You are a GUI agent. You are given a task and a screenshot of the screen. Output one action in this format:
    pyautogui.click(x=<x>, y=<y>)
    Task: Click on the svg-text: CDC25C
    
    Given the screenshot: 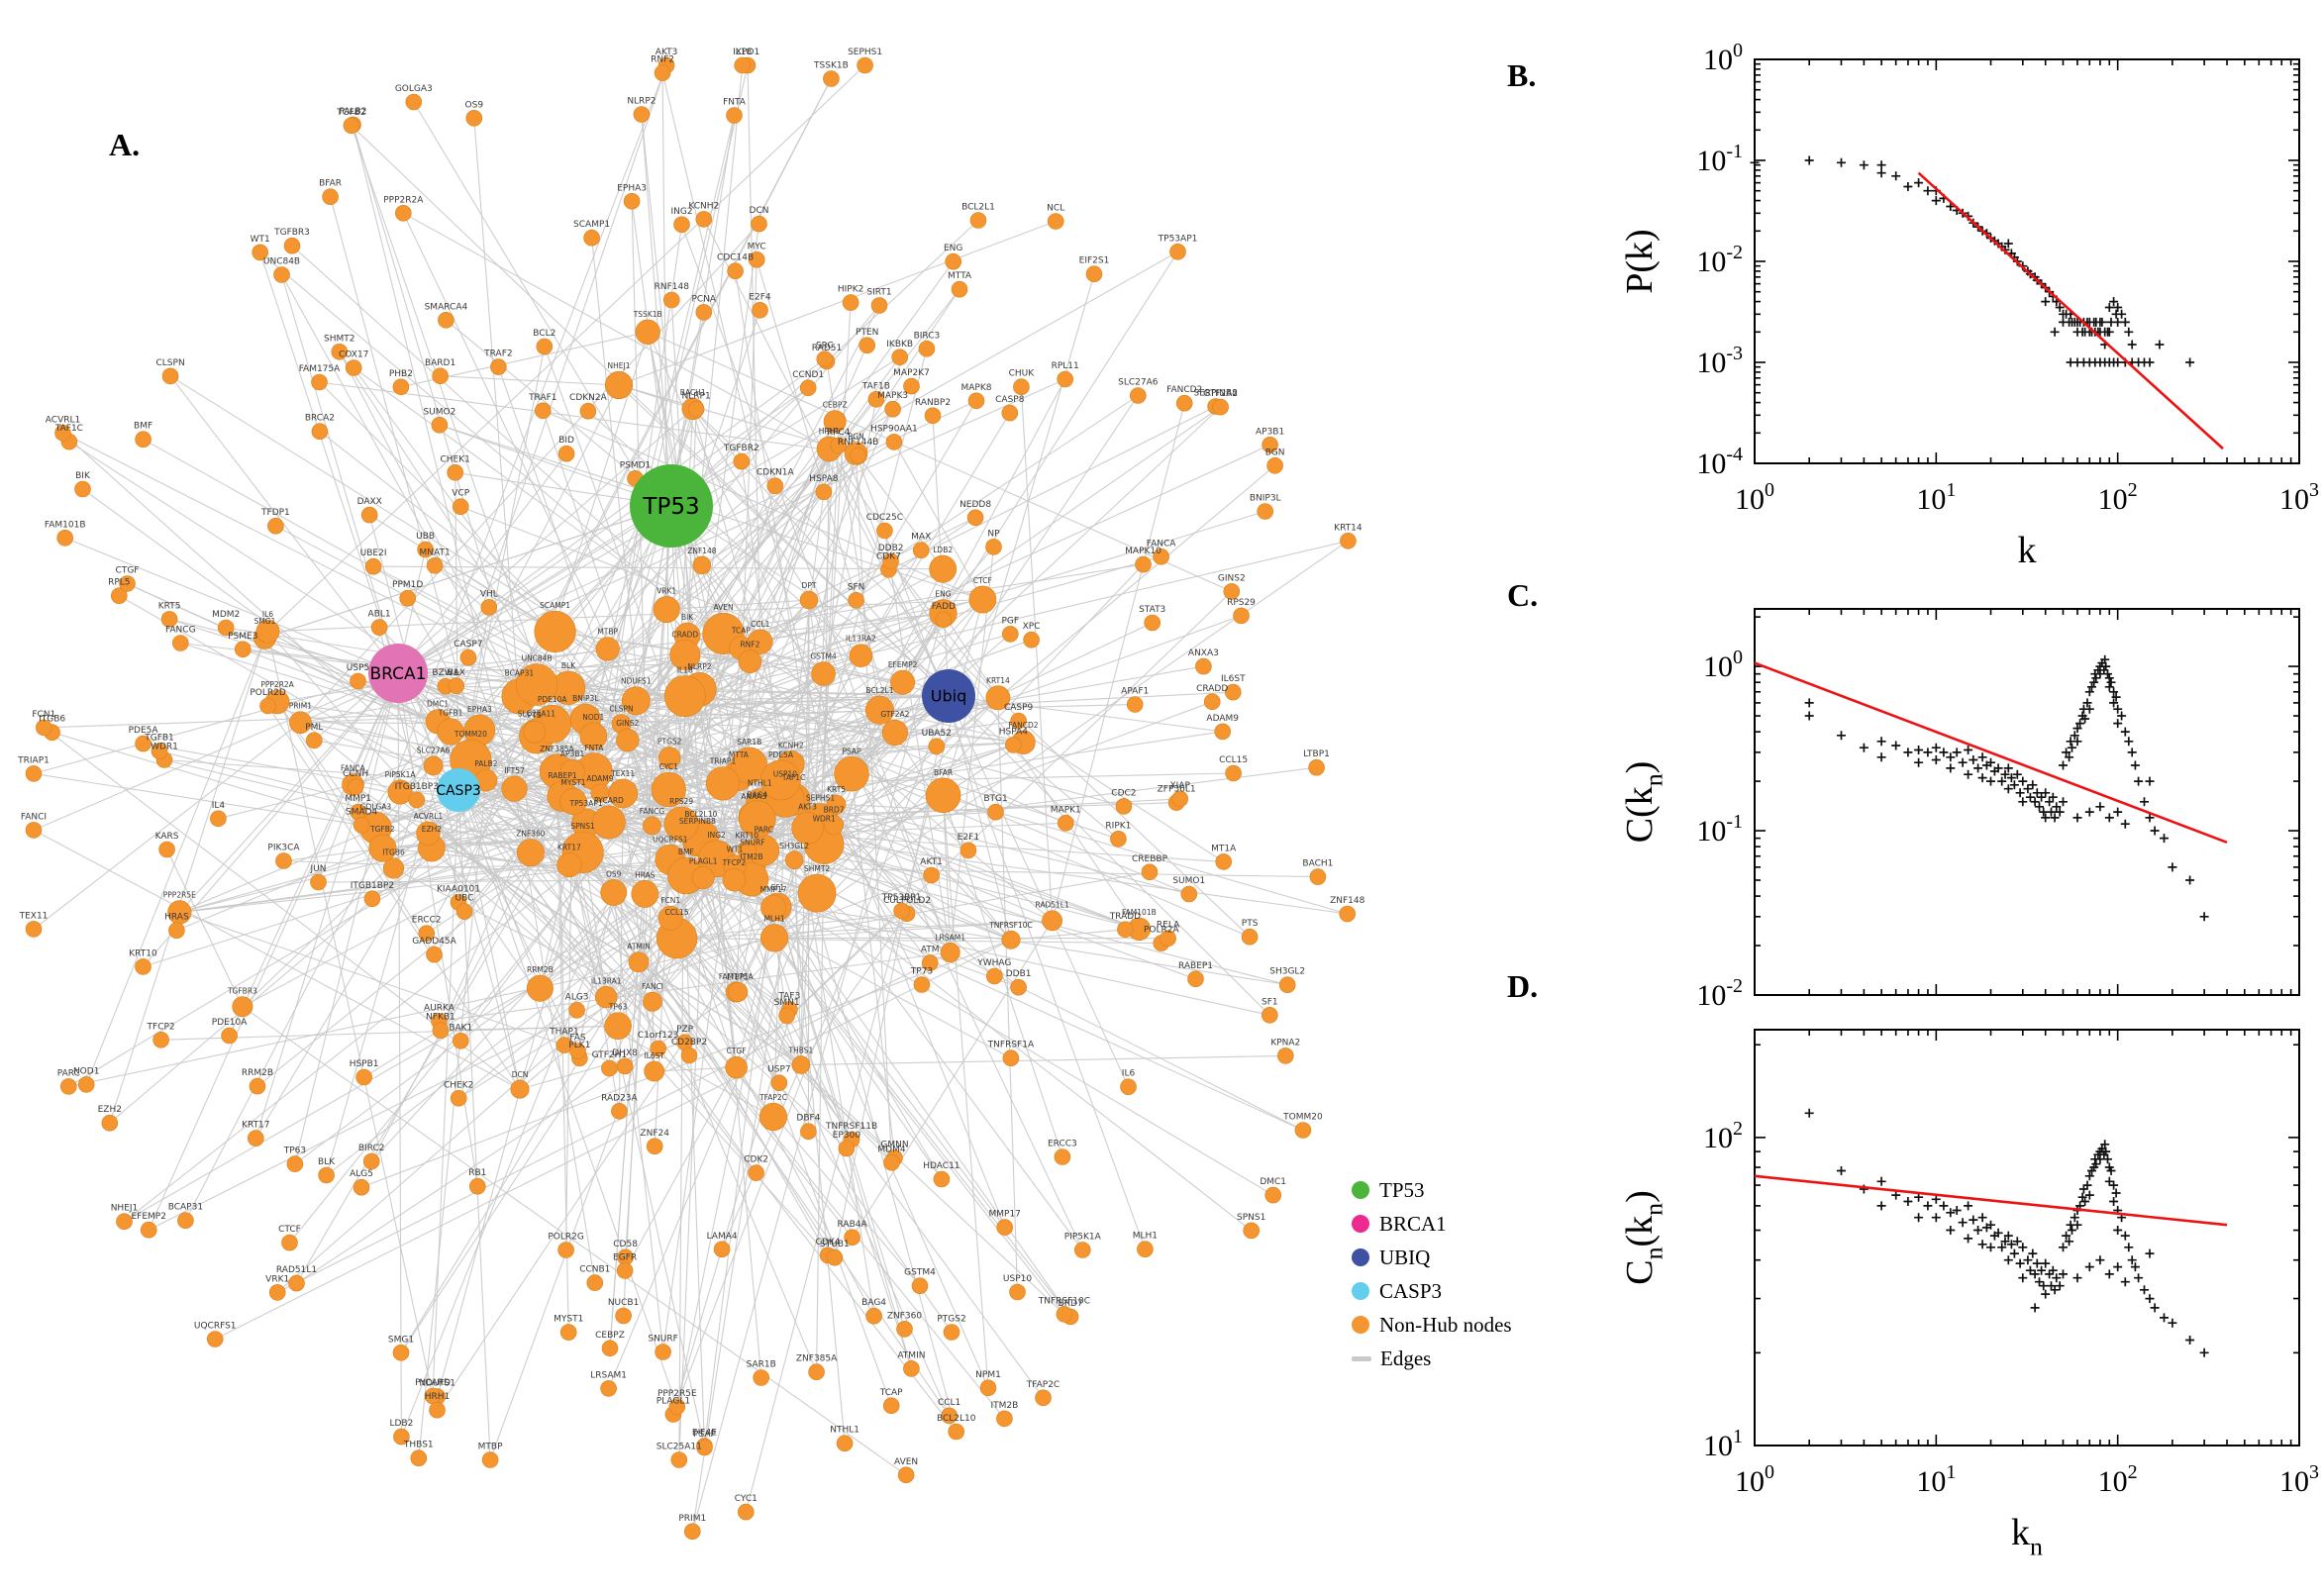 What is the action you would take?
    pyautogui.click(x=884, y=518)
    